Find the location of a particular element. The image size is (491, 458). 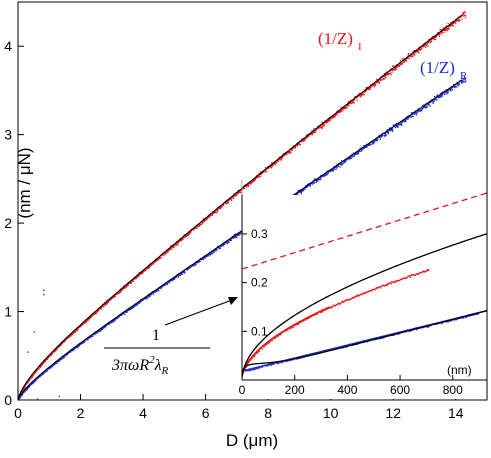

x-tick-label-14: 14 is located at coordinates (456, 413).